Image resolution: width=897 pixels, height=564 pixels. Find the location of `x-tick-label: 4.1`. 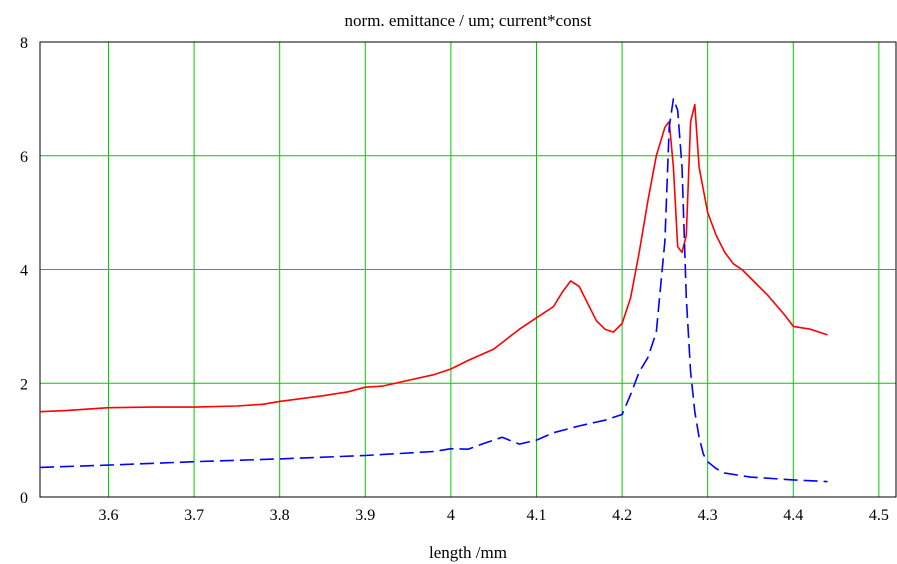

x-tick-label: 4.1 is located at coordinates (536, 515).